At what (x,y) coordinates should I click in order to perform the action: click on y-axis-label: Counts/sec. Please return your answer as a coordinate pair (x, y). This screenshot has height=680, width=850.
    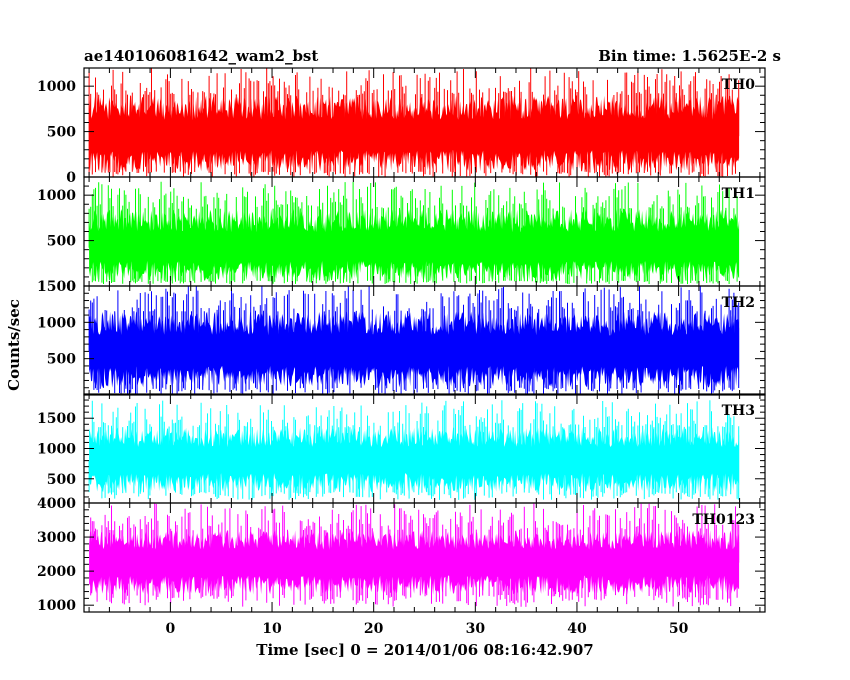
    Looking at the image, I should click on (14, 345).